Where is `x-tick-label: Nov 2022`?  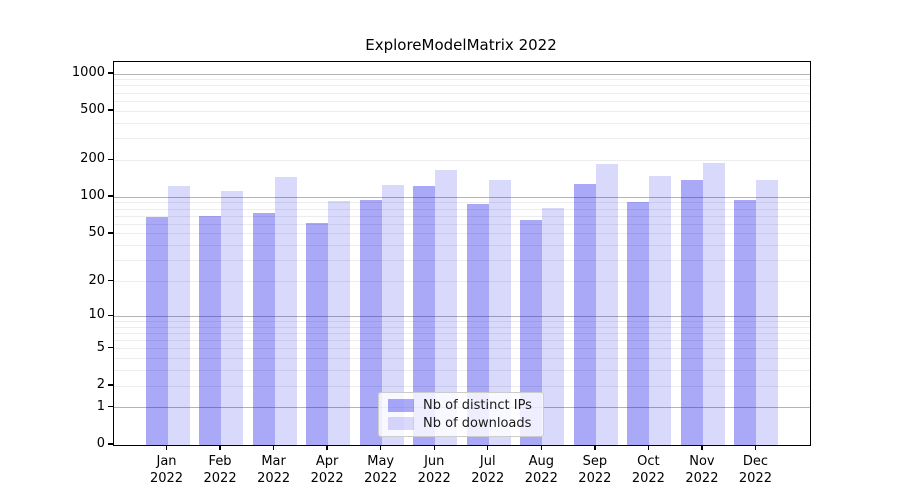
x-tick-label: Nov 2022 is located at coordinates (702, 470).